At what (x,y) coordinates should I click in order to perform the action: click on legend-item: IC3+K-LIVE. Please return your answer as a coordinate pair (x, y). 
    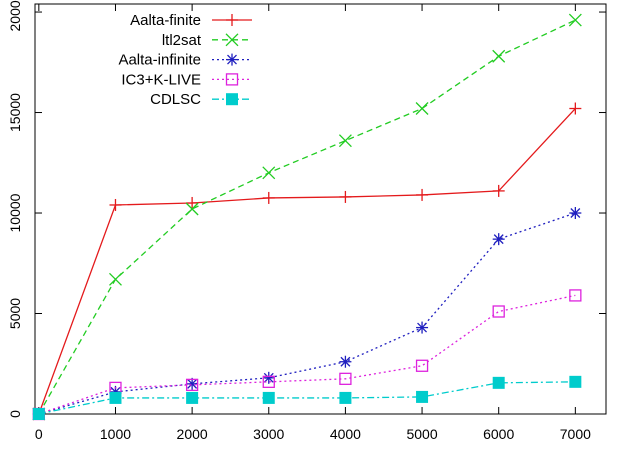
    Looking at the image, I should click on (186, 79).